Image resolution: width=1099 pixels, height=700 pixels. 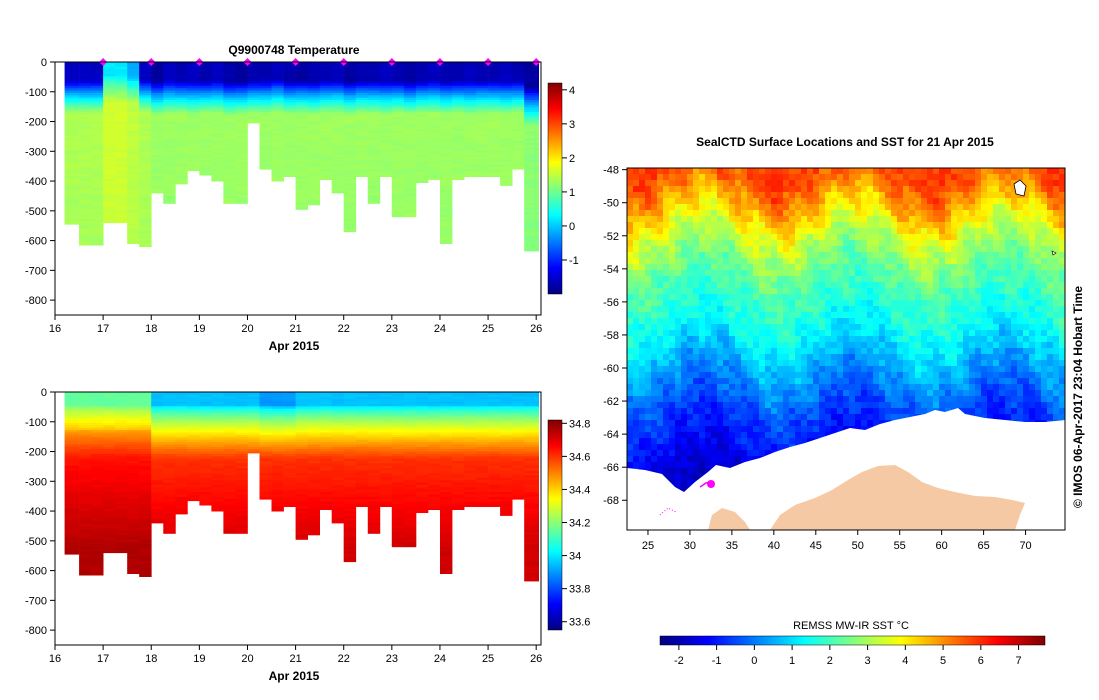 What do you see at coordinates (488, 659) in the screenshot?
I see `x-tick-label: 25` at bounding box center [488, 659].